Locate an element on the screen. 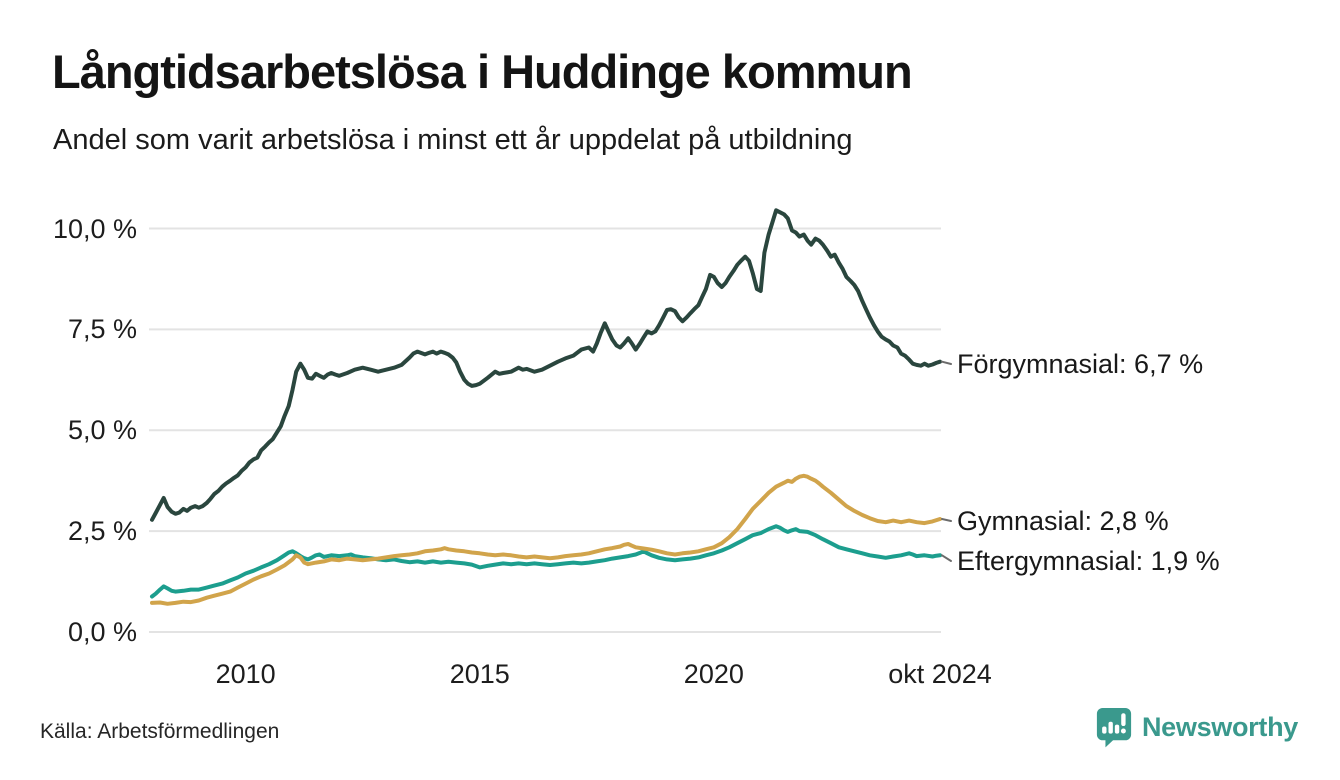 This screenshot has height=780, width=1340. chart-title: Långtidsarbetslösa i Huddinge kommun is located at coordinates (482, 71).